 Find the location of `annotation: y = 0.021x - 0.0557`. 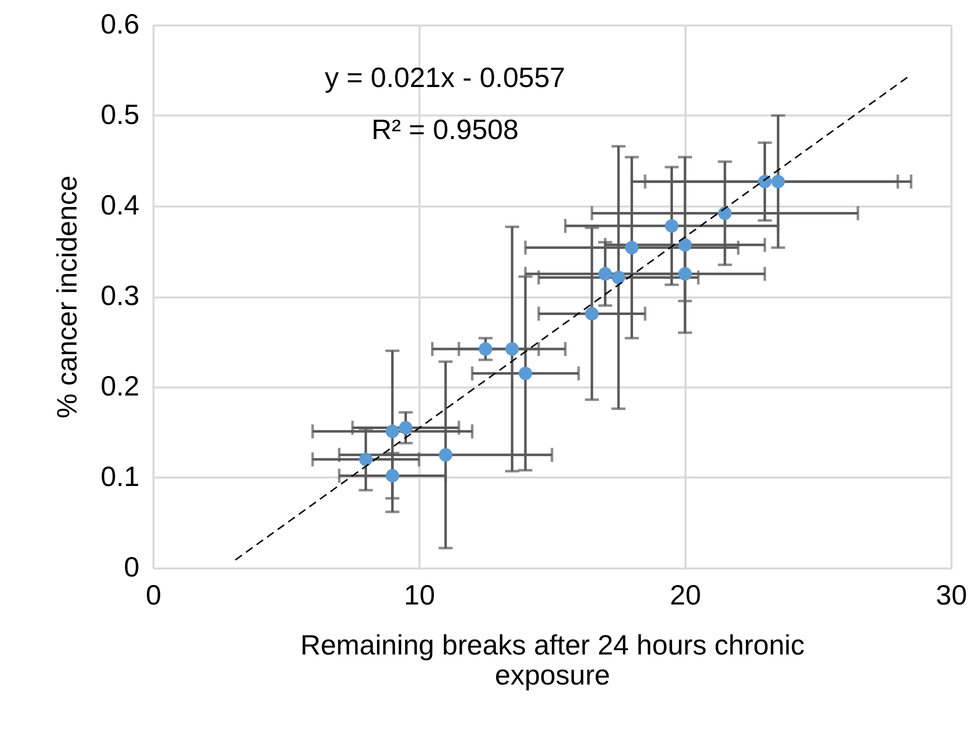

annotation: y = 0.021x - 0.0557 is located at coordinates (445, 77).